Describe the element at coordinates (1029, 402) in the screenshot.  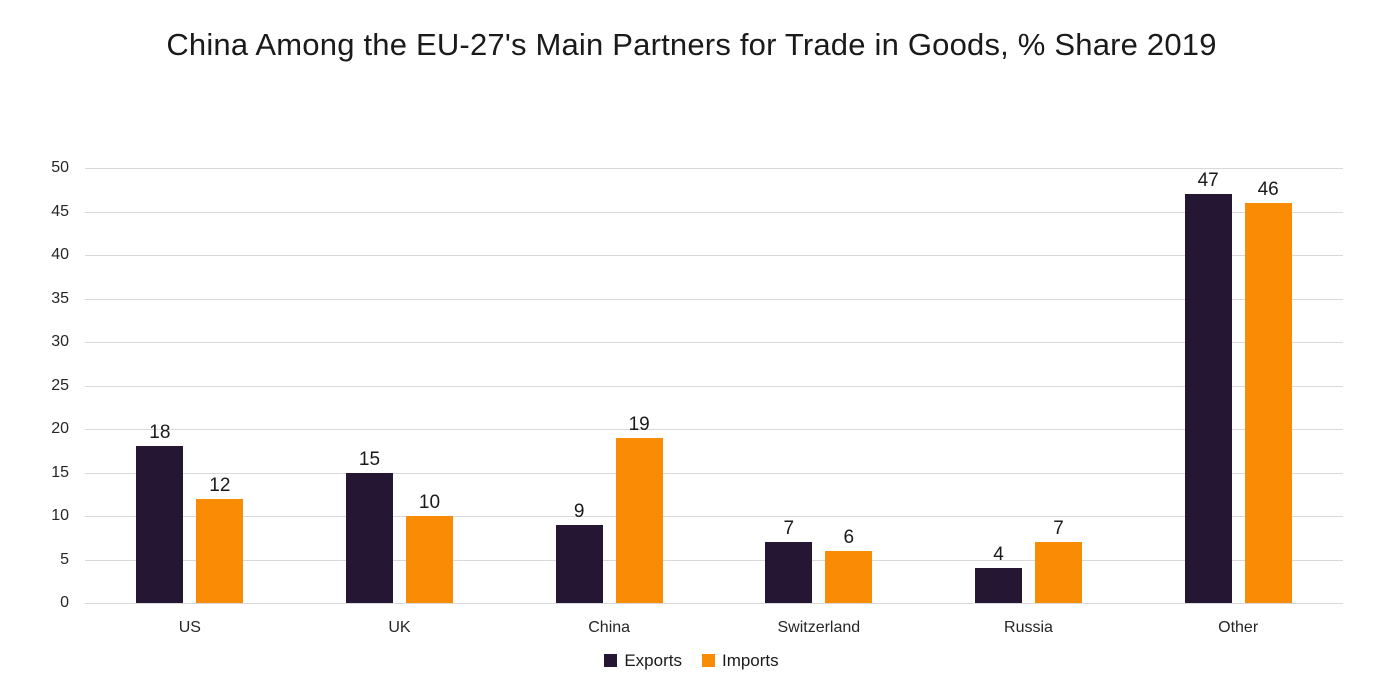
I see `bar-group-russia: 4 7 Russia` at that location.